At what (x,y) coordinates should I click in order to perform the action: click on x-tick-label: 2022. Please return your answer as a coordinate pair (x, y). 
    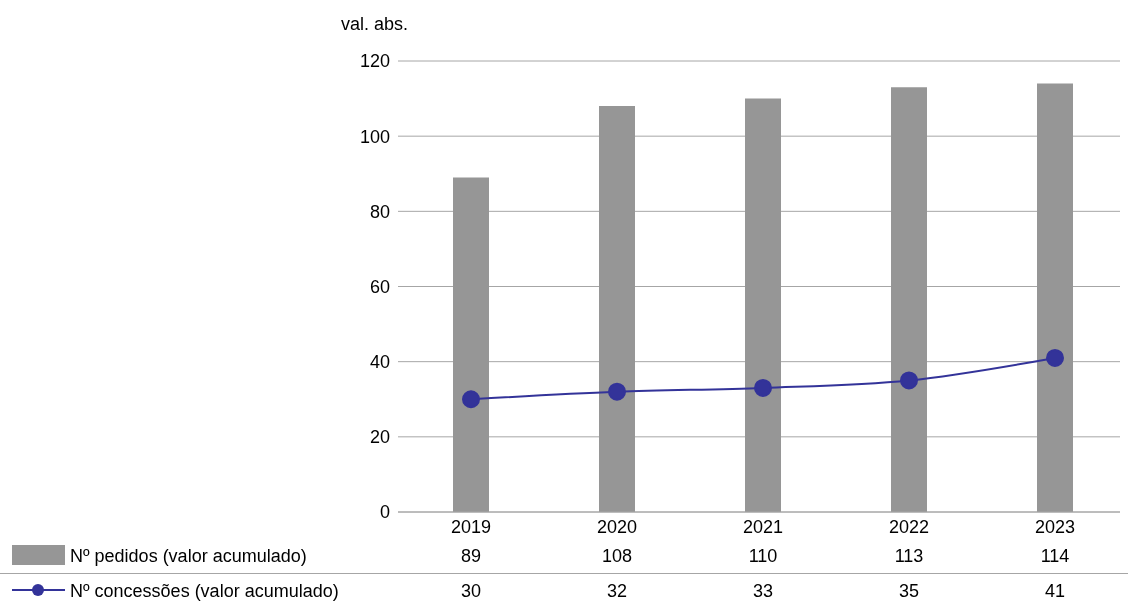
    Looking at the image, I should click on (909, 526).